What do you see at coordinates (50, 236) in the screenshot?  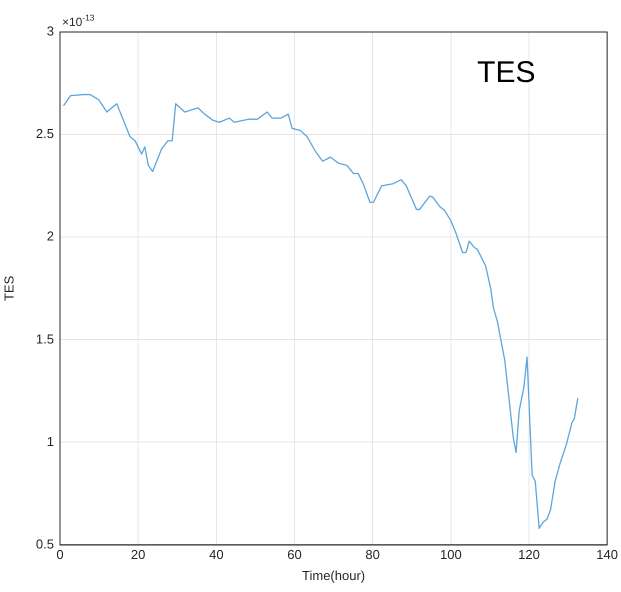 I see `y-tick-label: 2` at bounding box center [50, 236].